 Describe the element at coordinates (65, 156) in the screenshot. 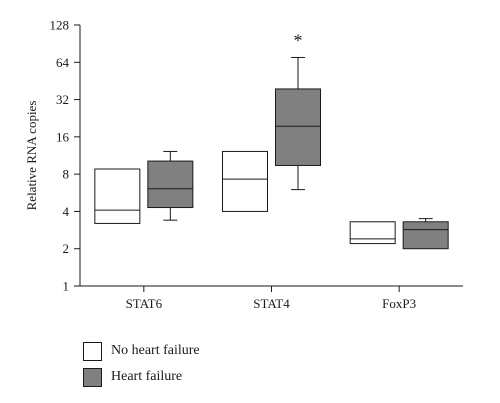

I see `y-axis-ticks: 1 2 4 8 16 32 64 128` at that location.